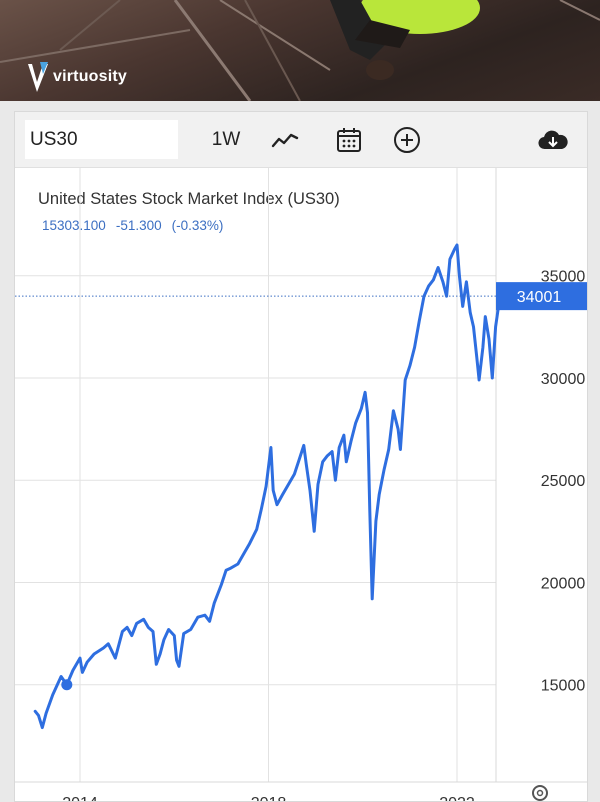 The height and width of the screenshot is (802, 600). Describe the element at coordinates (74, 225) in the screenshot. I see `last-price: 15303.100` at that location.